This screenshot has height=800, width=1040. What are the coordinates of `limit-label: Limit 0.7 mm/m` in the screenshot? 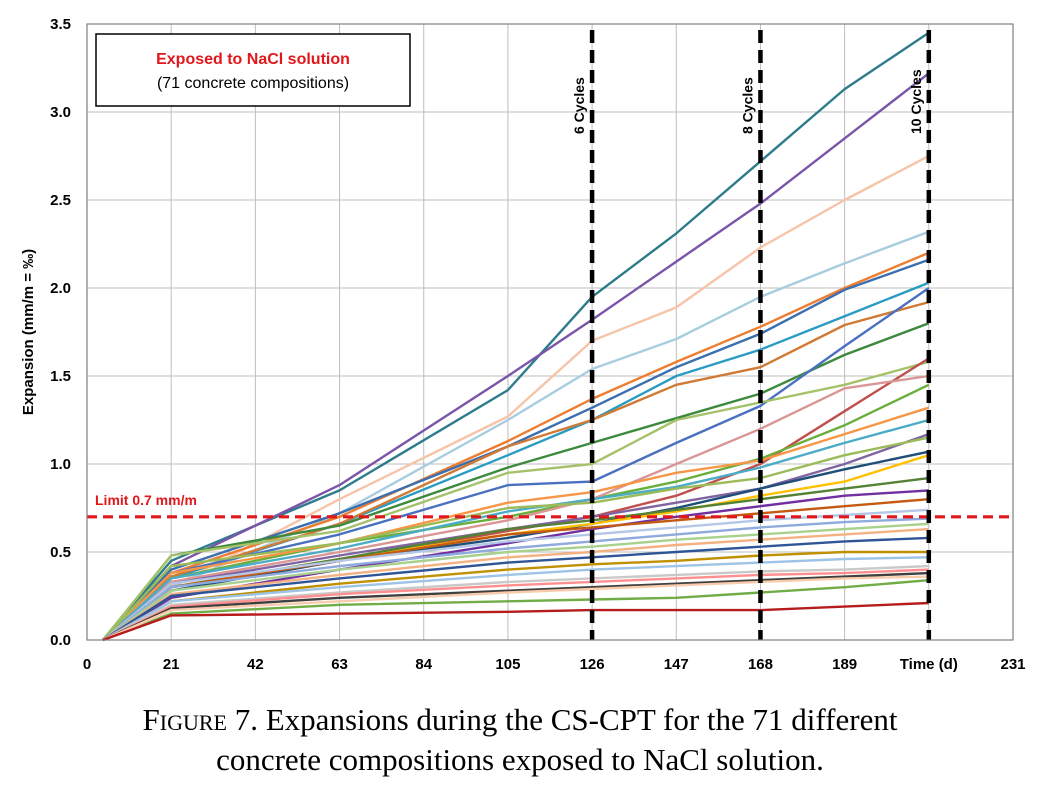 It's located at (146, 500).